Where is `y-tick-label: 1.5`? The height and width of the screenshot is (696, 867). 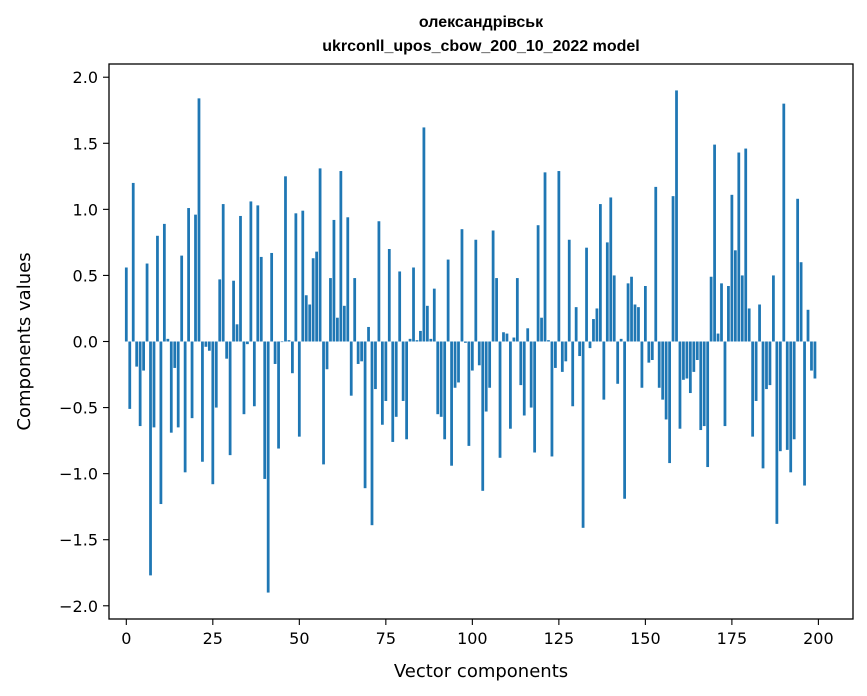
y-tick-label: 1.5 is located at coordinates (85, 143).